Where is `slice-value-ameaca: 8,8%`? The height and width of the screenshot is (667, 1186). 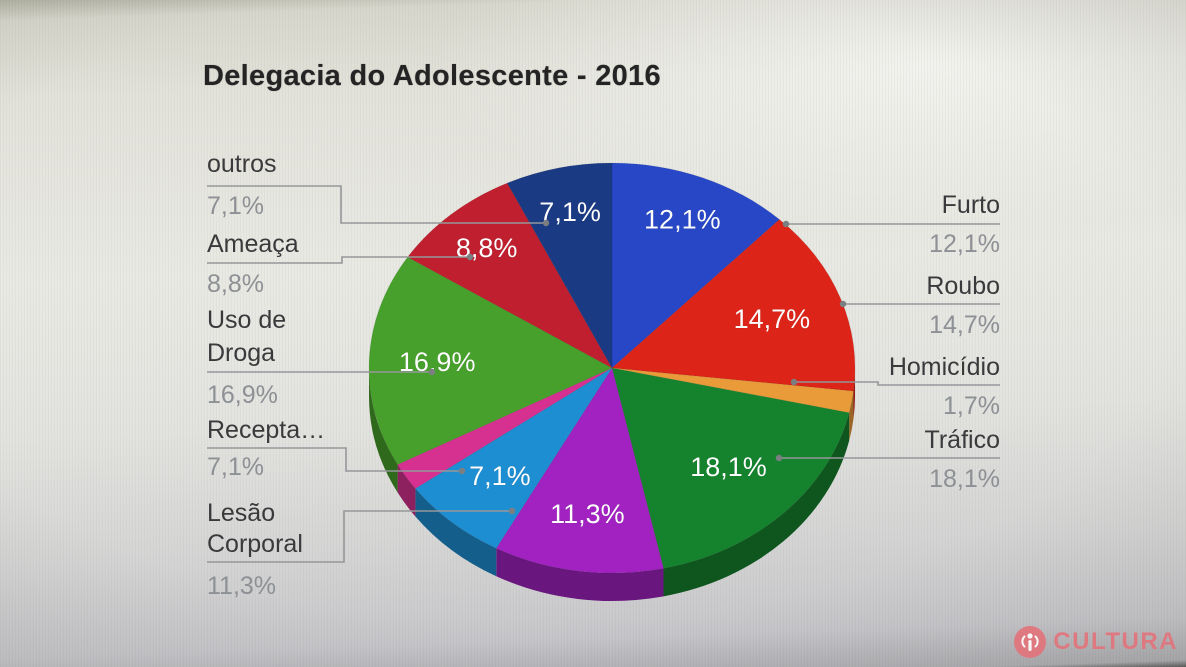 slice-value-ameaca: 8,8% is located at coordinates (487, 248).